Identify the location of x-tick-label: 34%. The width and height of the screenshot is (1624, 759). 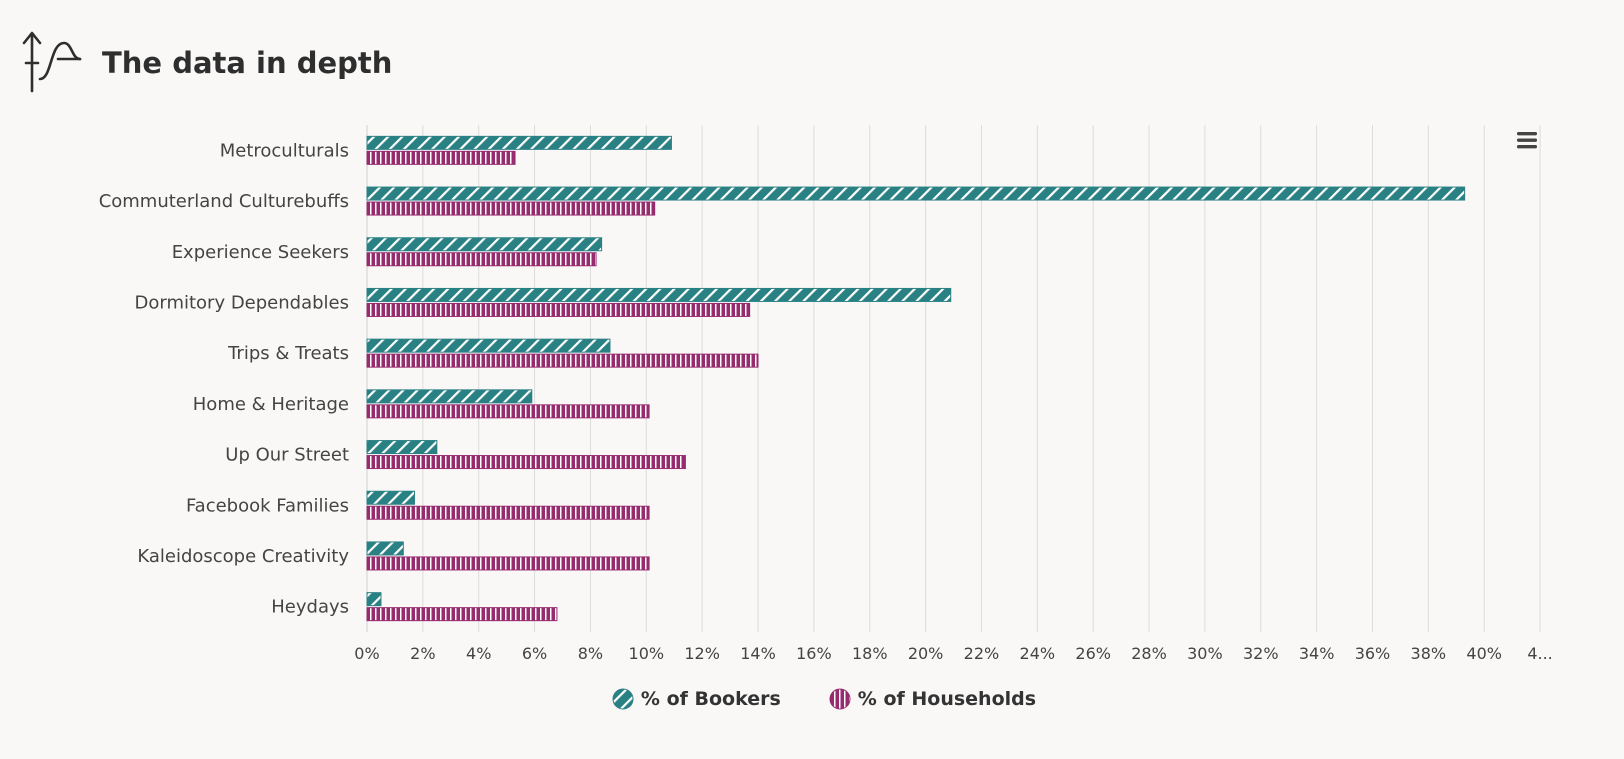
(1317, 653).